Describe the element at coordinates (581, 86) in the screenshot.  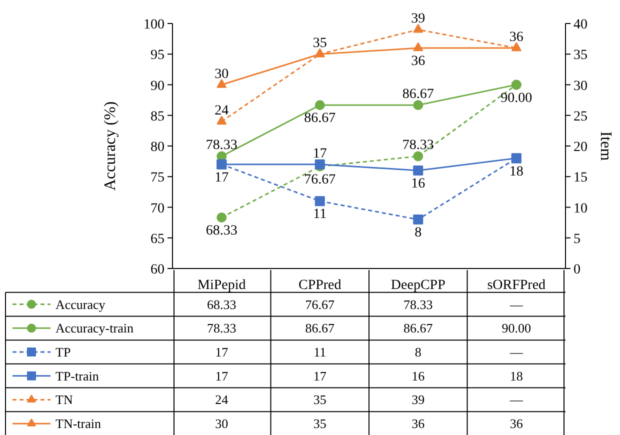
I see `y2-tick-label: 30` at that location.